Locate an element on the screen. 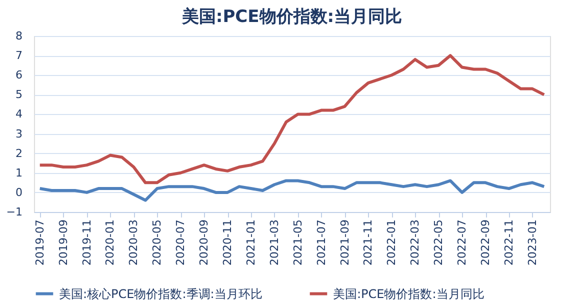 The image size is (570, 305). y-tick-label: 7 is located at coordinates (19, 55).